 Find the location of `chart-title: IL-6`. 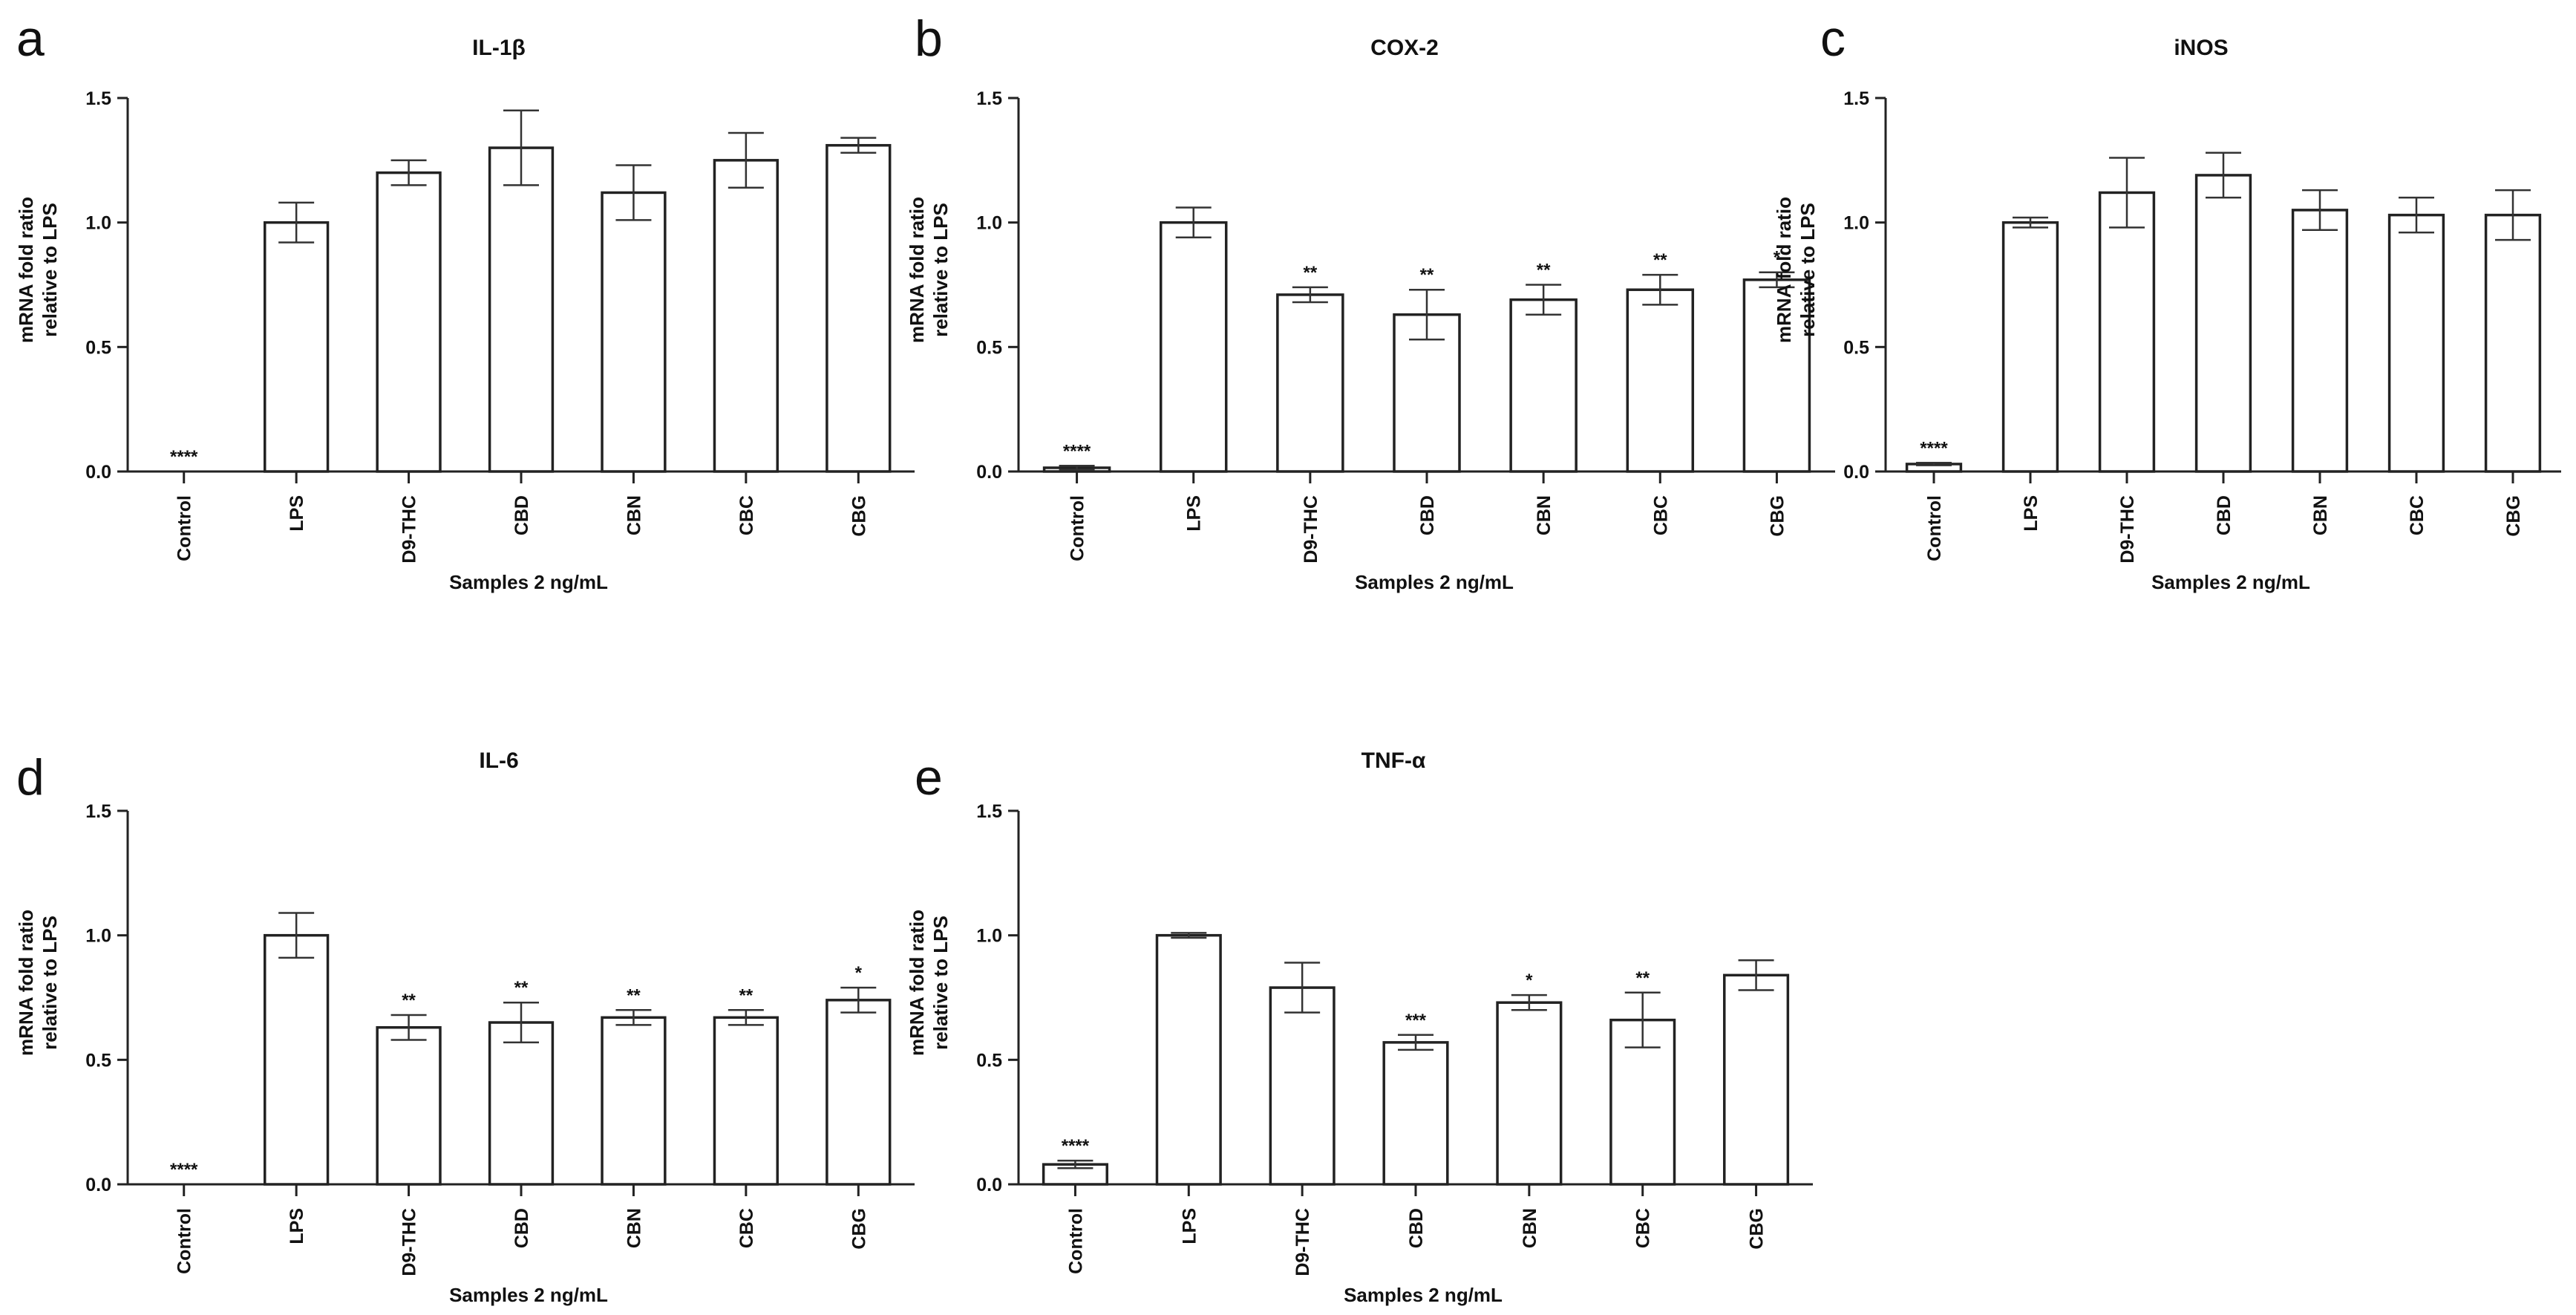

chart-title: IL-6 is located at coordinates (498, 760).